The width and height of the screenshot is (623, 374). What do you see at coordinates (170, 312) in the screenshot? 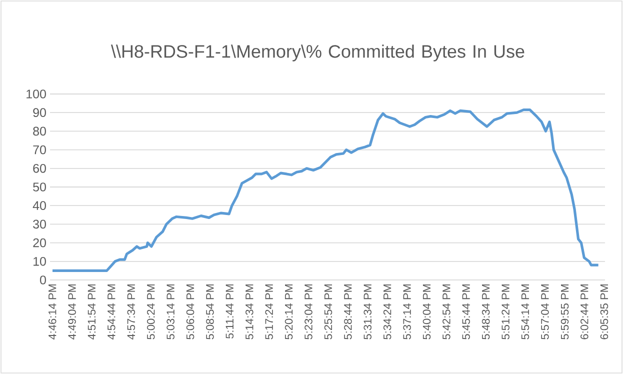
I see `x-tick-label: 5:03:14 PM` at bounding box center [170, 312].